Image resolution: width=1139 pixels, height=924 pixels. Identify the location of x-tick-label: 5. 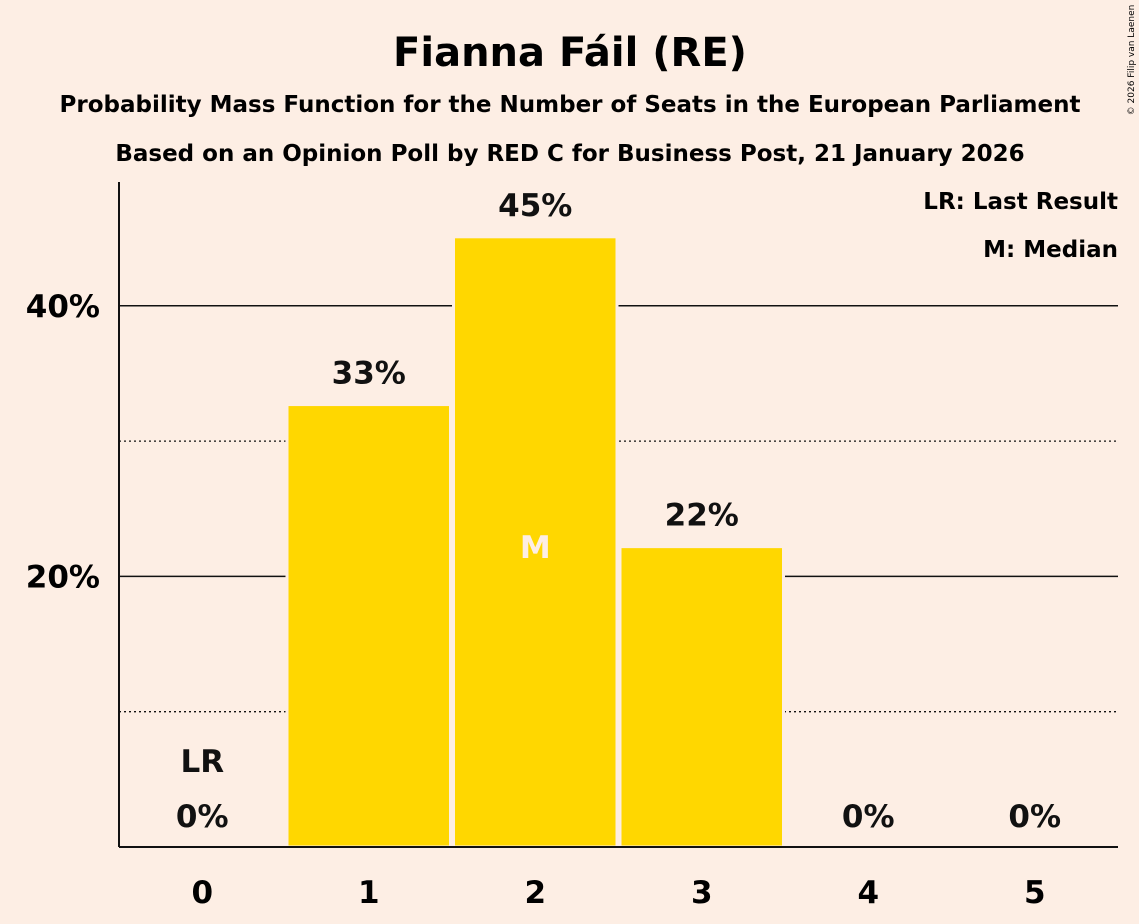
(1035, 893).